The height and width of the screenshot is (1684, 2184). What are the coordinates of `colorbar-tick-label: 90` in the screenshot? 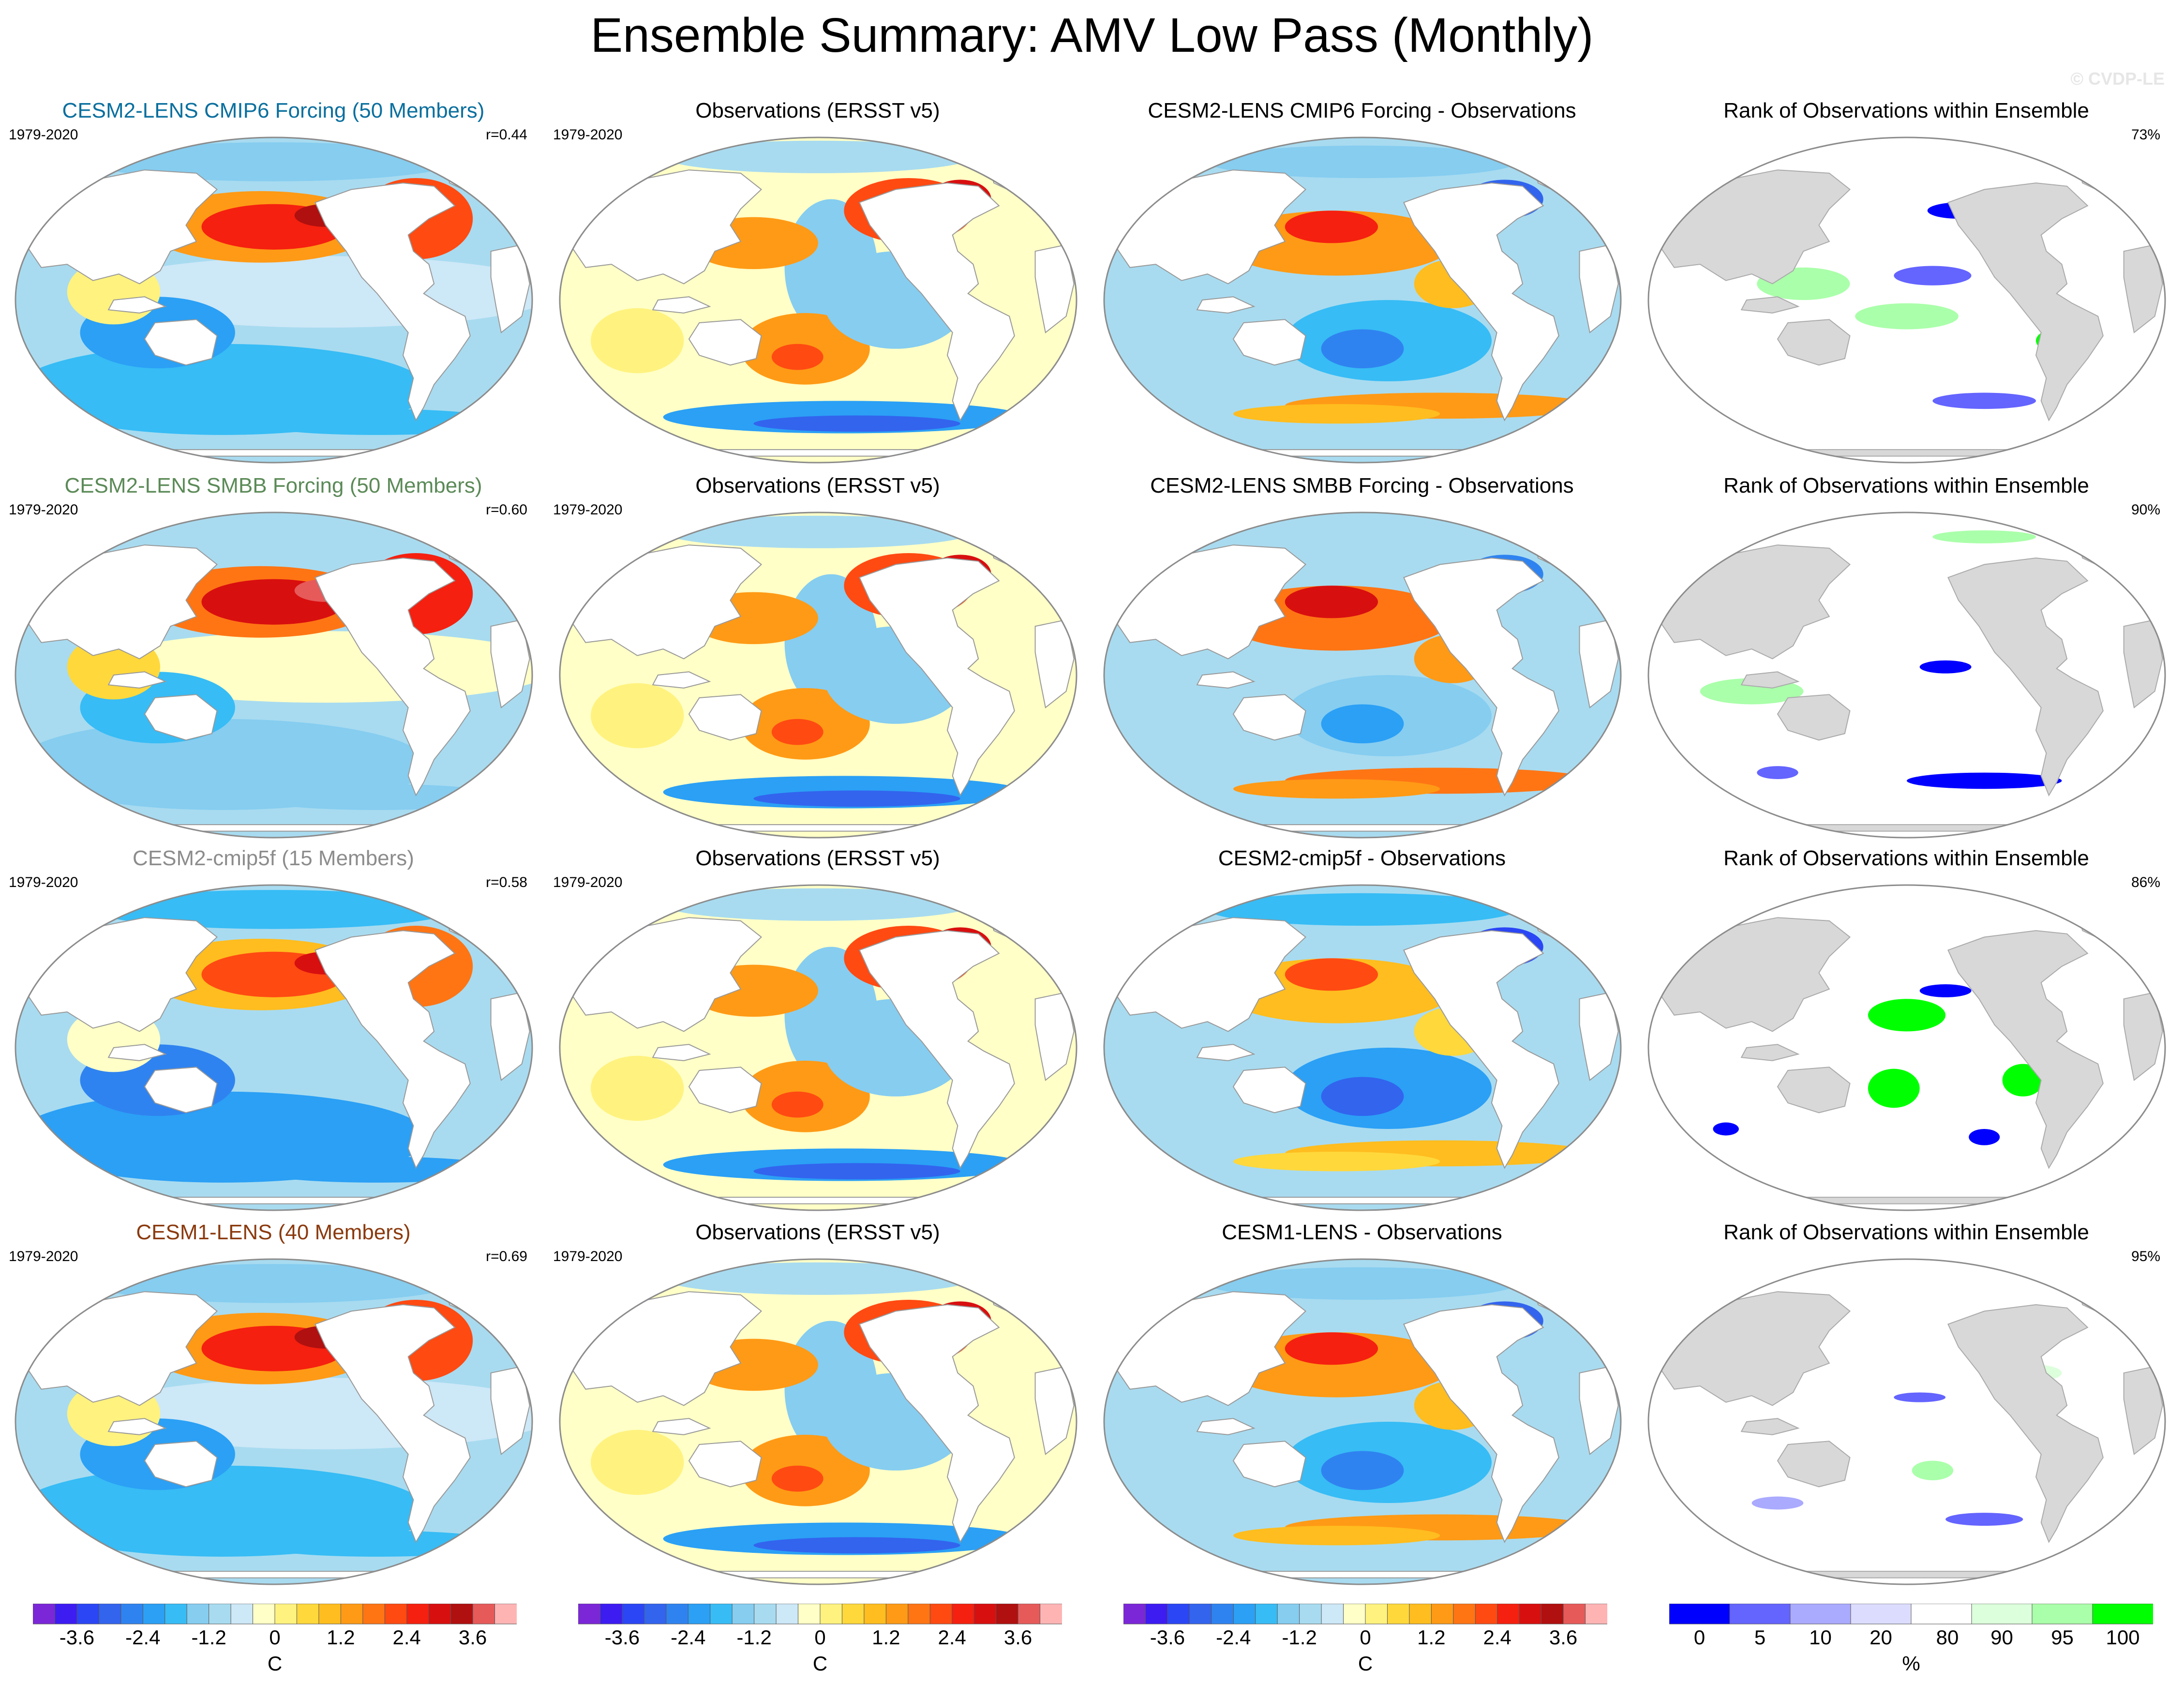 It's located at (2001, 1637).